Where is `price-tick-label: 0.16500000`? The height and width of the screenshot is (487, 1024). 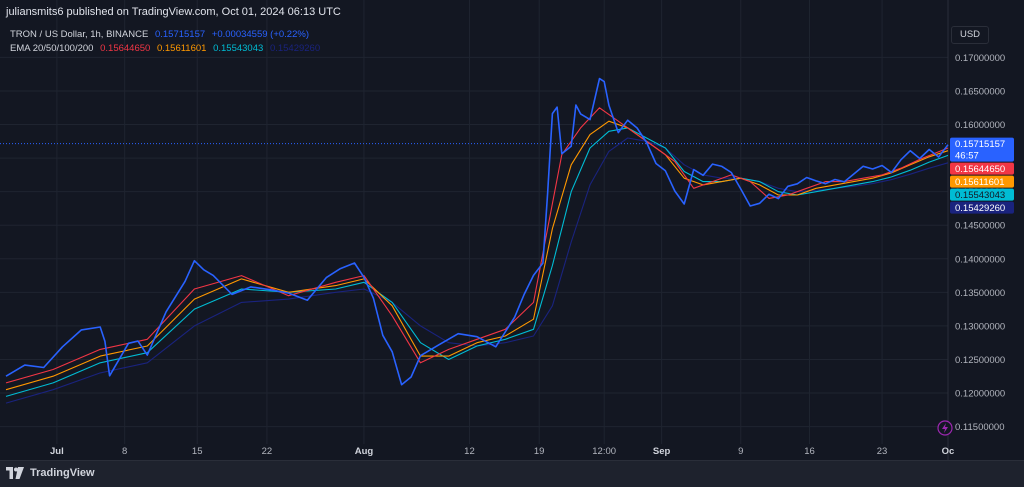 price-tick-label: 0.16500000 is located at coordinates (980, 91).